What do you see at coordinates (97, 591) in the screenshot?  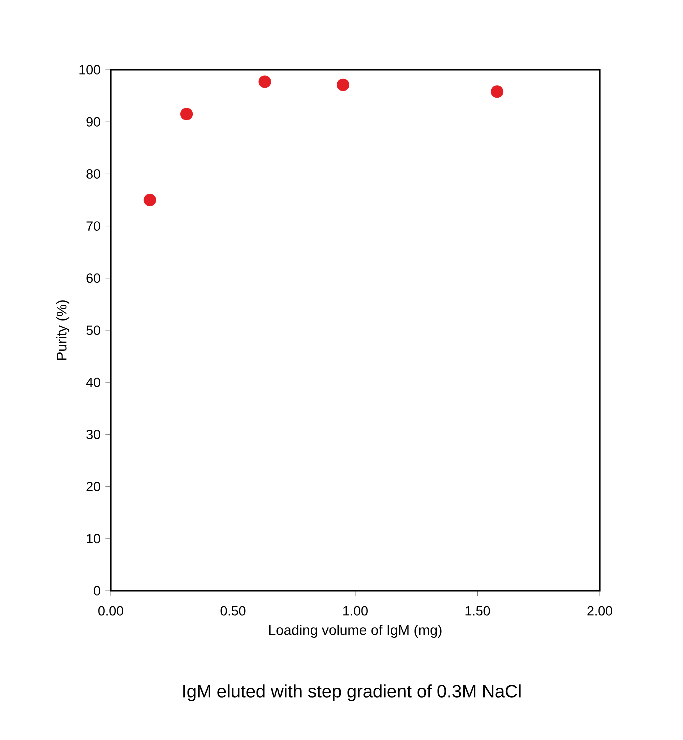 I see `y-tick-label: 0` at bounding box center [97, 591].